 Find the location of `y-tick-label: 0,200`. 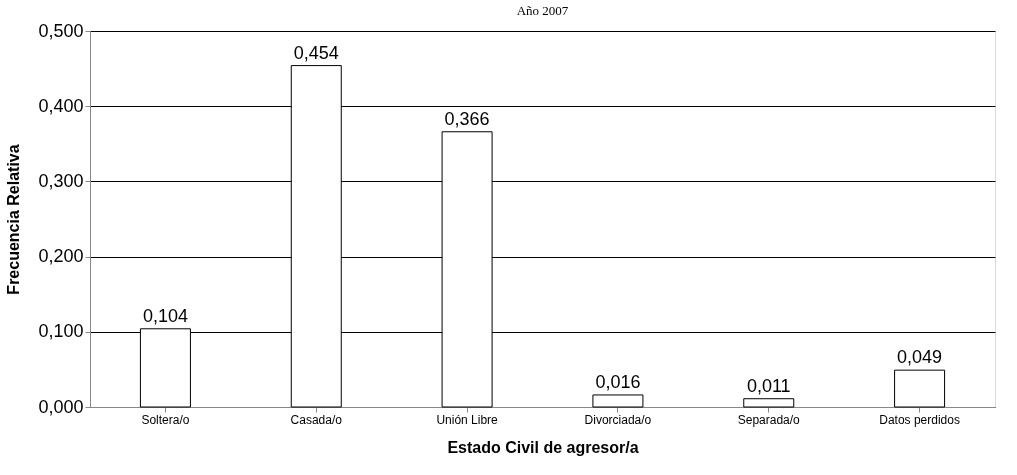

y-tick-label: 0,200 is located at coordinates (61, 256).